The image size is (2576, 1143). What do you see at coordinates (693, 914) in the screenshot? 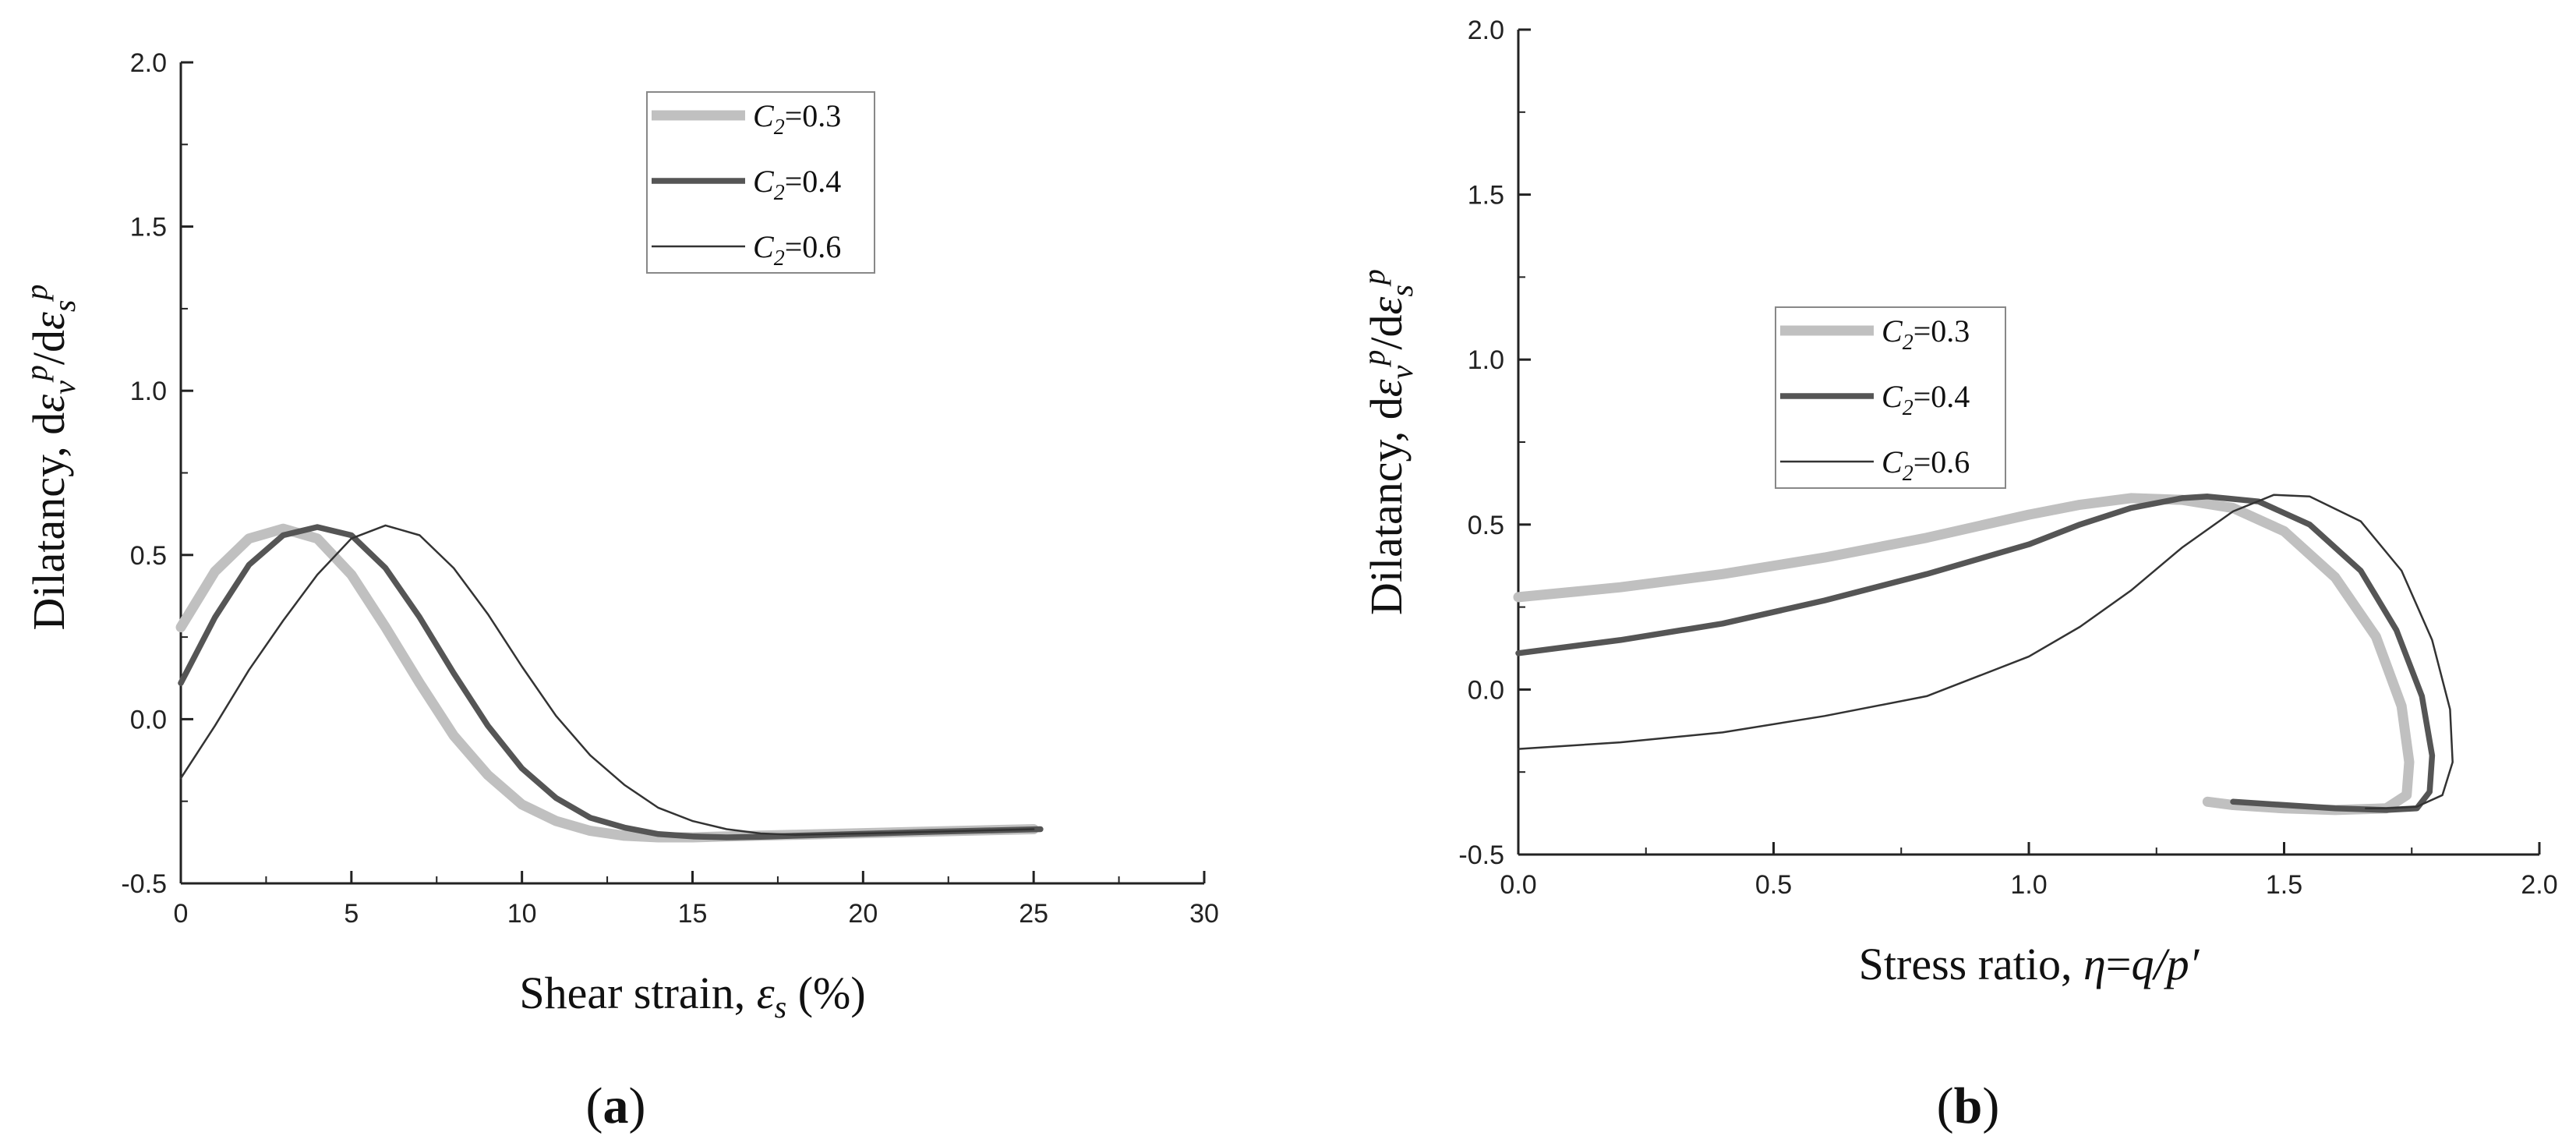
I see `x-tick-label: 15` at bounding box center [693, 914].